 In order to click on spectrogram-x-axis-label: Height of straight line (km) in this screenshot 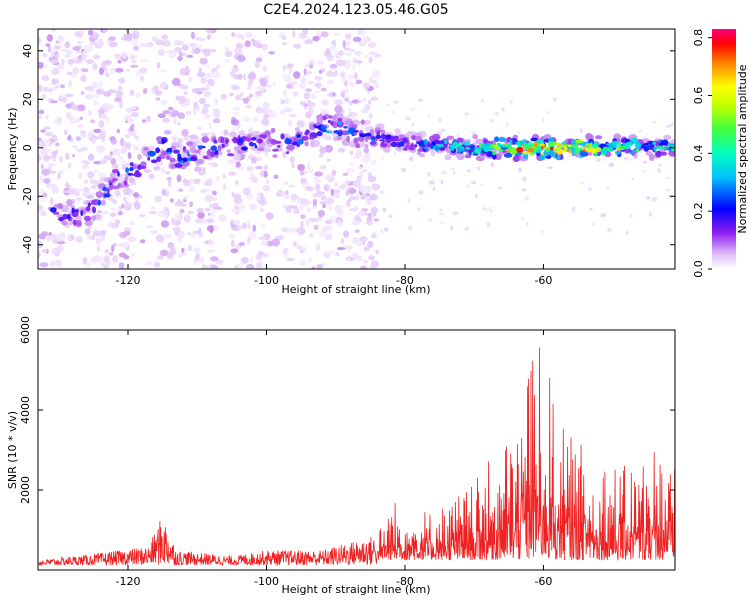, I will do `click(355, 289)`.